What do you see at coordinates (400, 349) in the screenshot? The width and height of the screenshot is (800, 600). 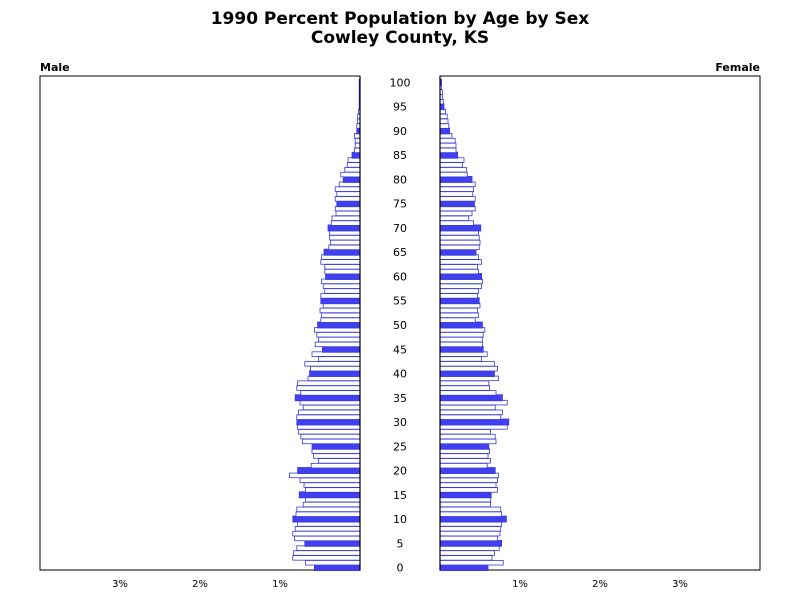 I see `age-tick-label: 45` at bounding box center [400, 349].